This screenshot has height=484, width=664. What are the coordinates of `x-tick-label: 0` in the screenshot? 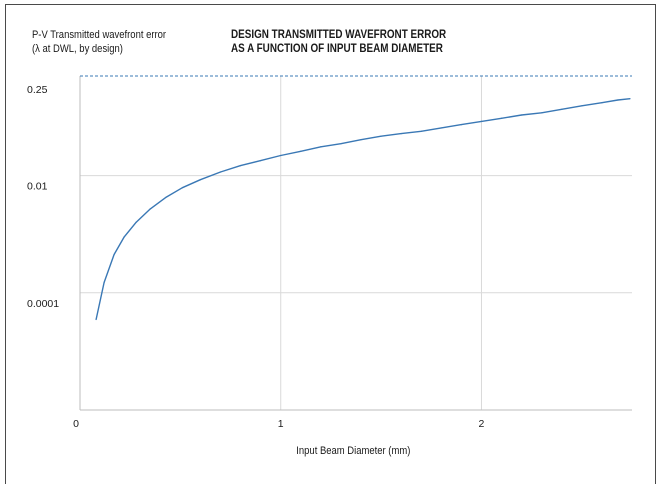 It's located at (76, 424).